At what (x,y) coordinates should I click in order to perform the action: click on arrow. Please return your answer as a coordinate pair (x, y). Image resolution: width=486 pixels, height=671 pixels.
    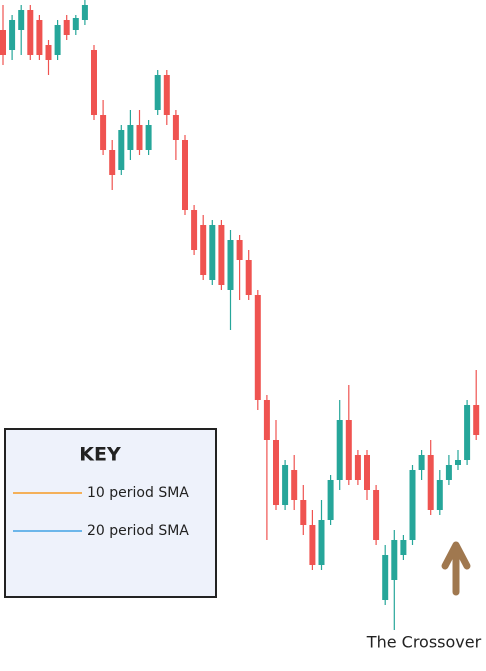
    Looking at the image, I should click on (456, 568).